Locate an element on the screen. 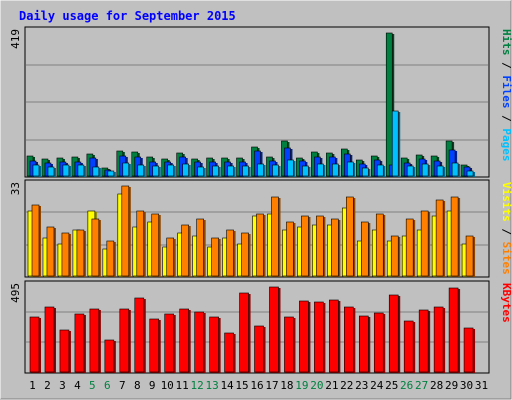 The height and width of the screenshot is (400, 512). x-tick-label: 10 is located at coordinates (167, 385).